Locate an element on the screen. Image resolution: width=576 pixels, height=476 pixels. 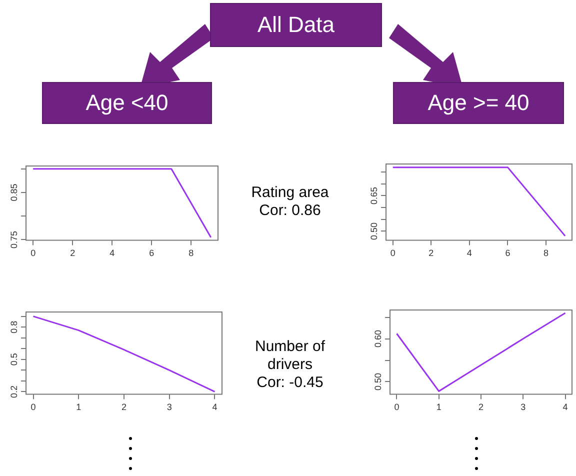
y-tick-label: 0.8 is located at coordinates (13, 327).